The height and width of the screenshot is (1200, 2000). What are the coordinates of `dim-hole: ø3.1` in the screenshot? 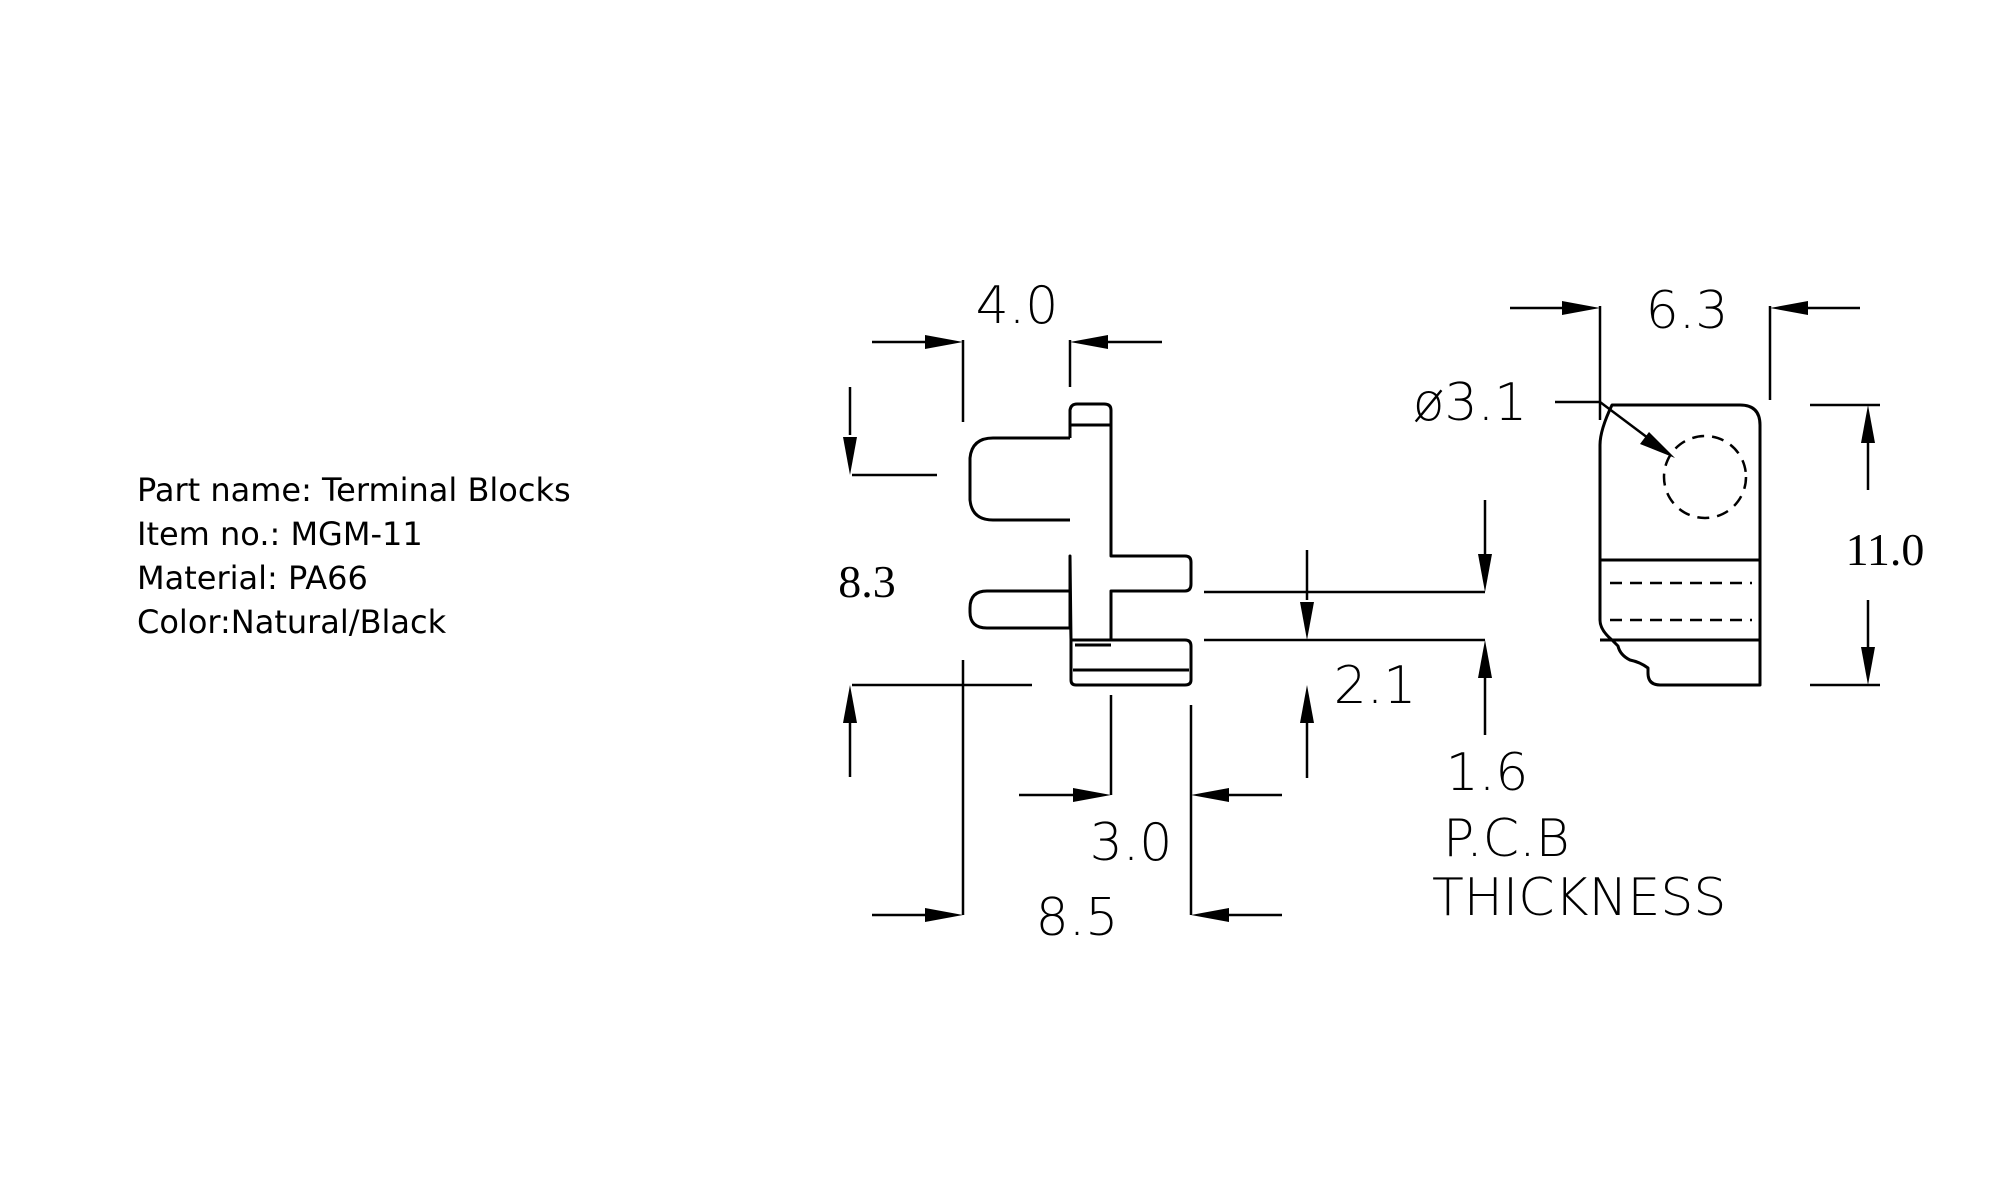 It's located at (1544, 415).